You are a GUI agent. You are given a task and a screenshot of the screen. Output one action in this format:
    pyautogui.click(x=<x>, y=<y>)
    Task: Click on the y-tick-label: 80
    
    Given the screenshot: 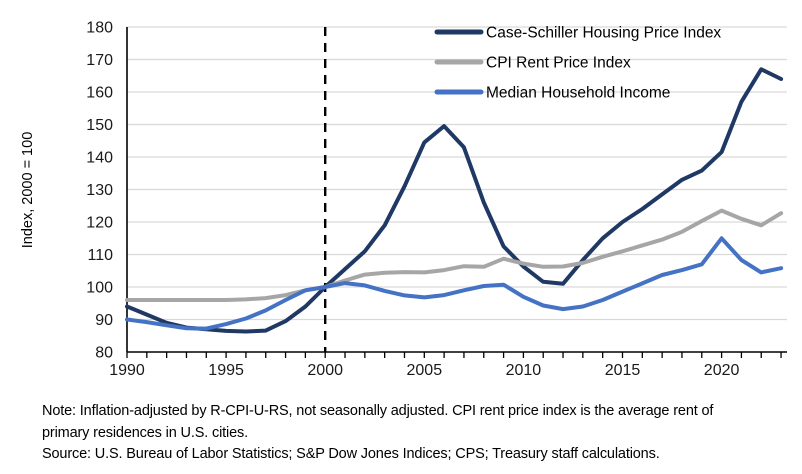 What is the action you would take?
    pyautogui.click(x=104, y=353)
    